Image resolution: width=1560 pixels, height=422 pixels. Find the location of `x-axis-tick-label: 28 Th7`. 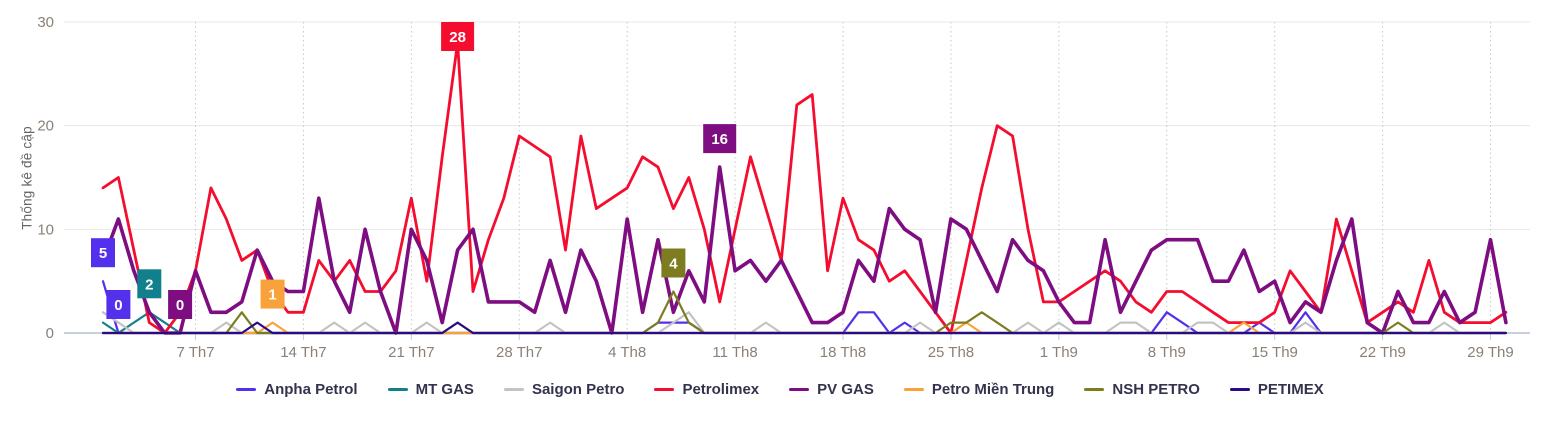

x-axis-tick-label: 28 Th7 is located at coordinates (519, 352).